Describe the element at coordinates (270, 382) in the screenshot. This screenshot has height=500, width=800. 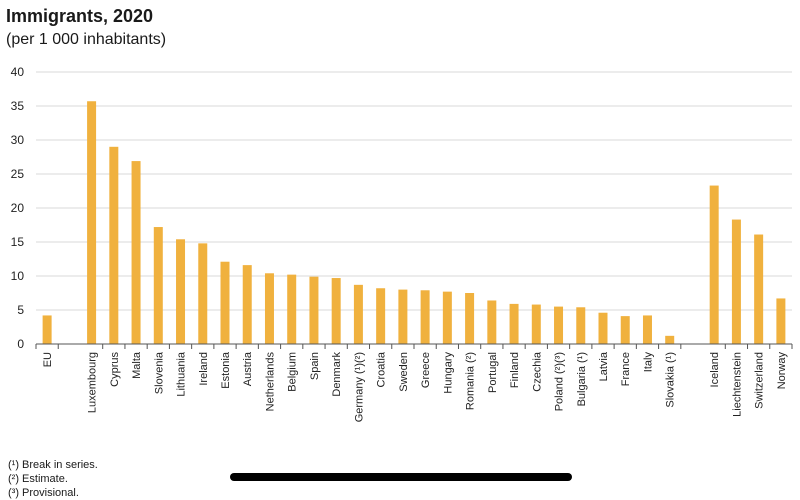
I see `x-tick-label-netherlands: Netherlands` at that location.